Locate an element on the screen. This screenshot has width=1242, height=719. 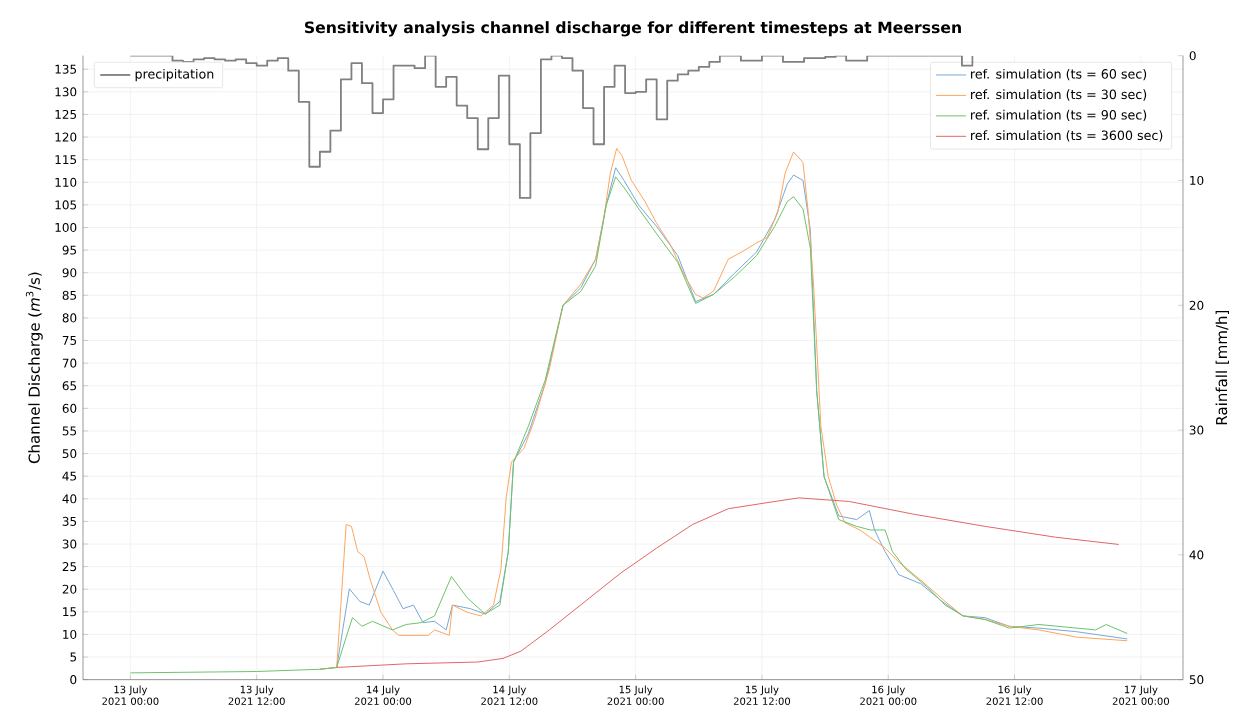
legend-label: ref. simulation (ts = 30 sec) is located at coordinates (1059, 95).